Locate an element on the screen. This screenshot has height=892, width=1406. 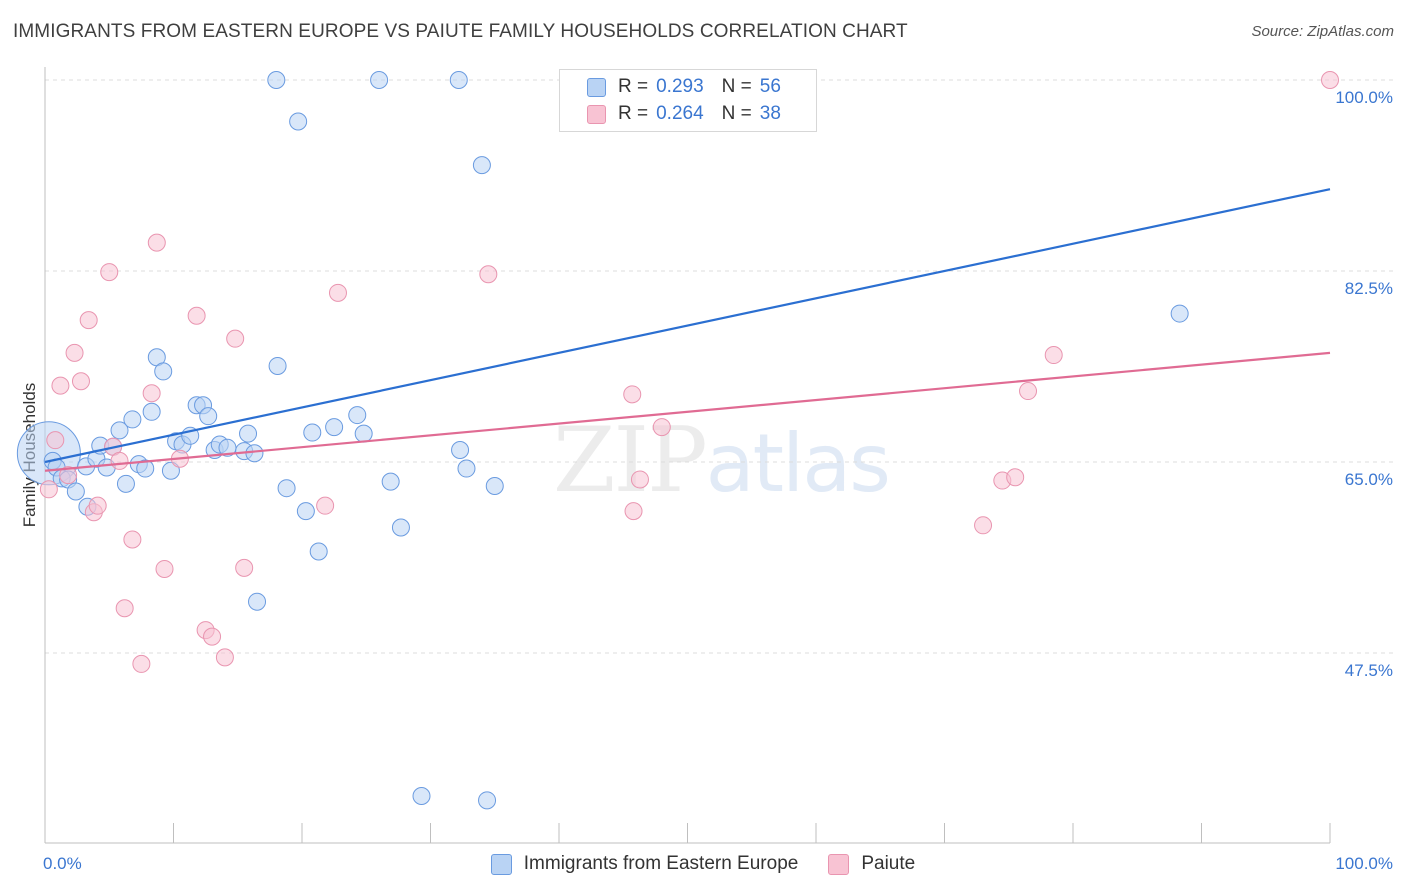
legend-item-eastern-europe: Immigrants from Eastern Europe is located at coordinates (644, 864).